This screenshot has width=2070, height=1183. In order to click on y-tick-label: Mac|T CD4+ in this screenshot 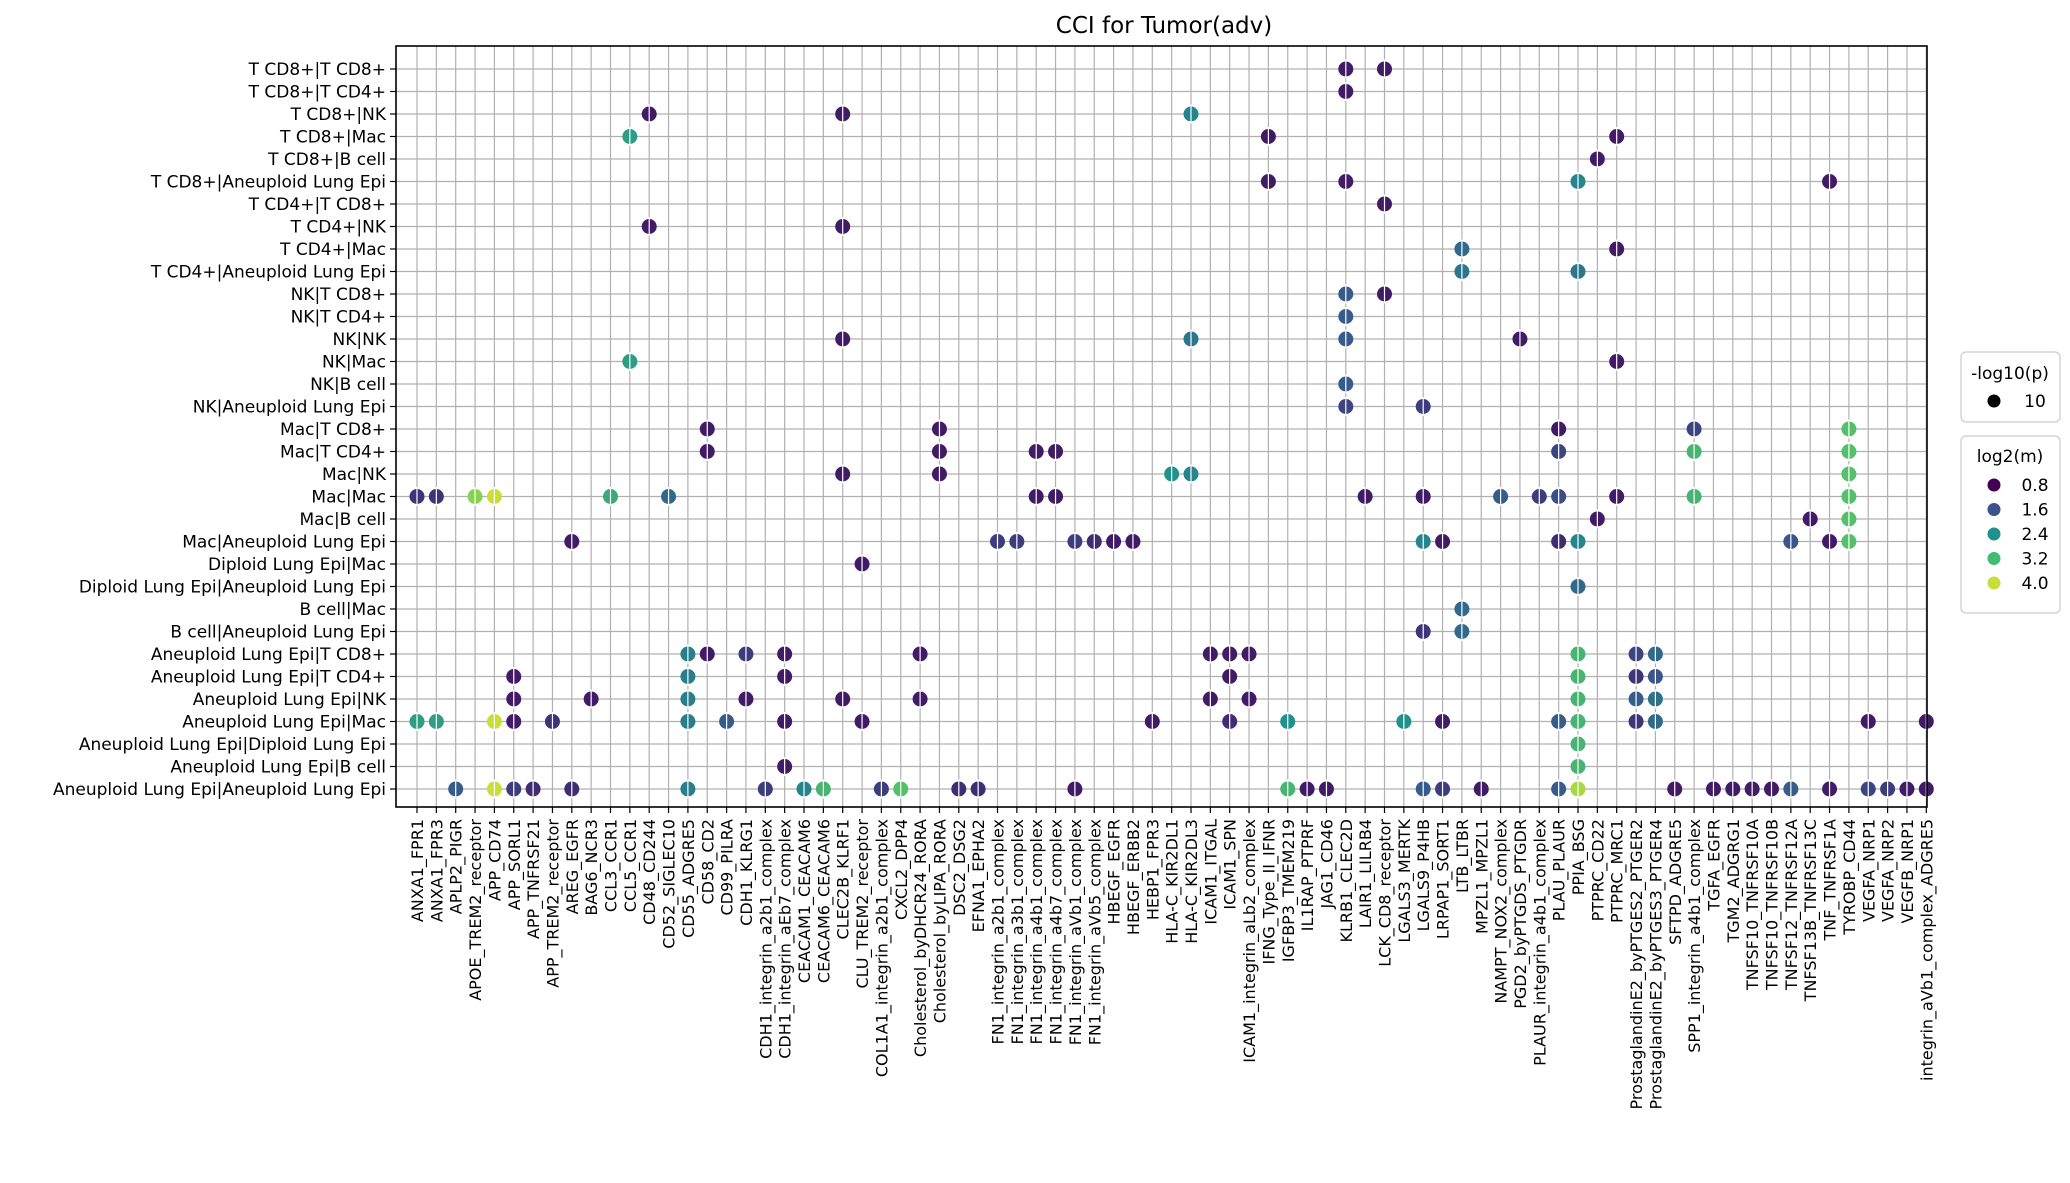, I will do `click(333, 453)`.